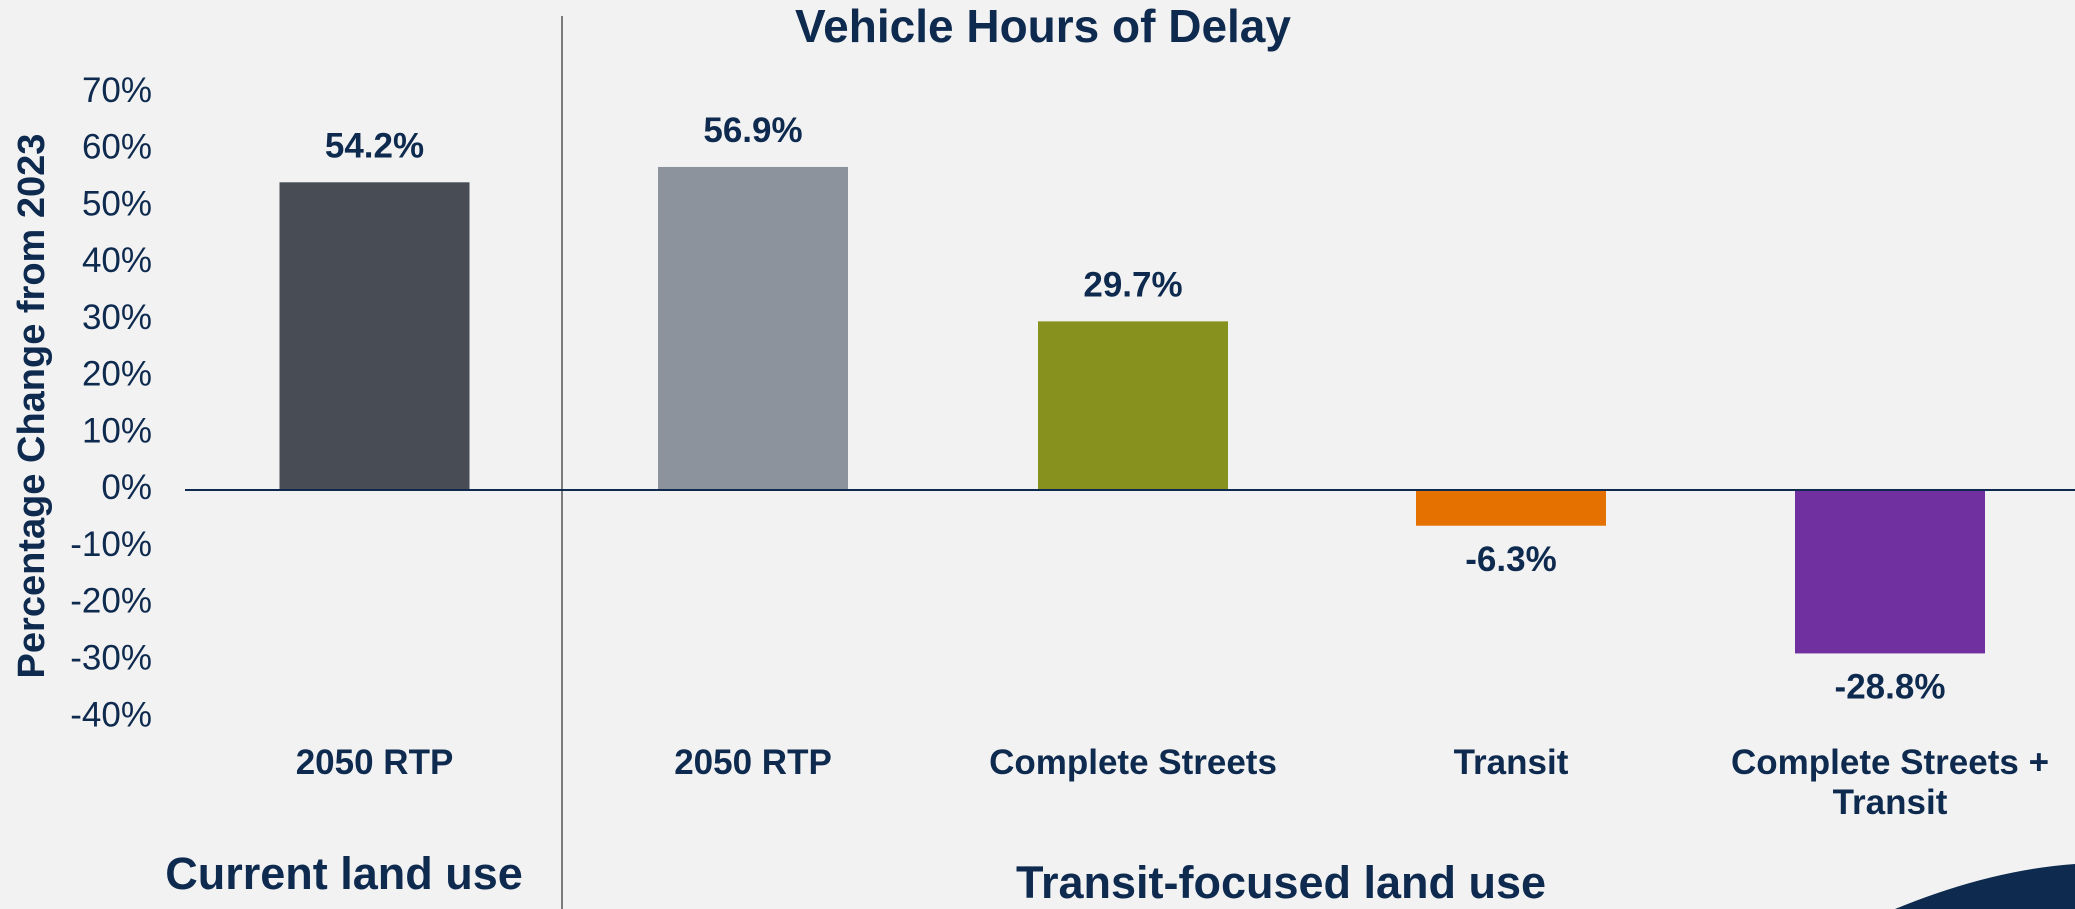  What do you see at coordinates (117, 317) in the screenshot?
I see `y-tick-label: 30%` at bounding box center [117, 317].